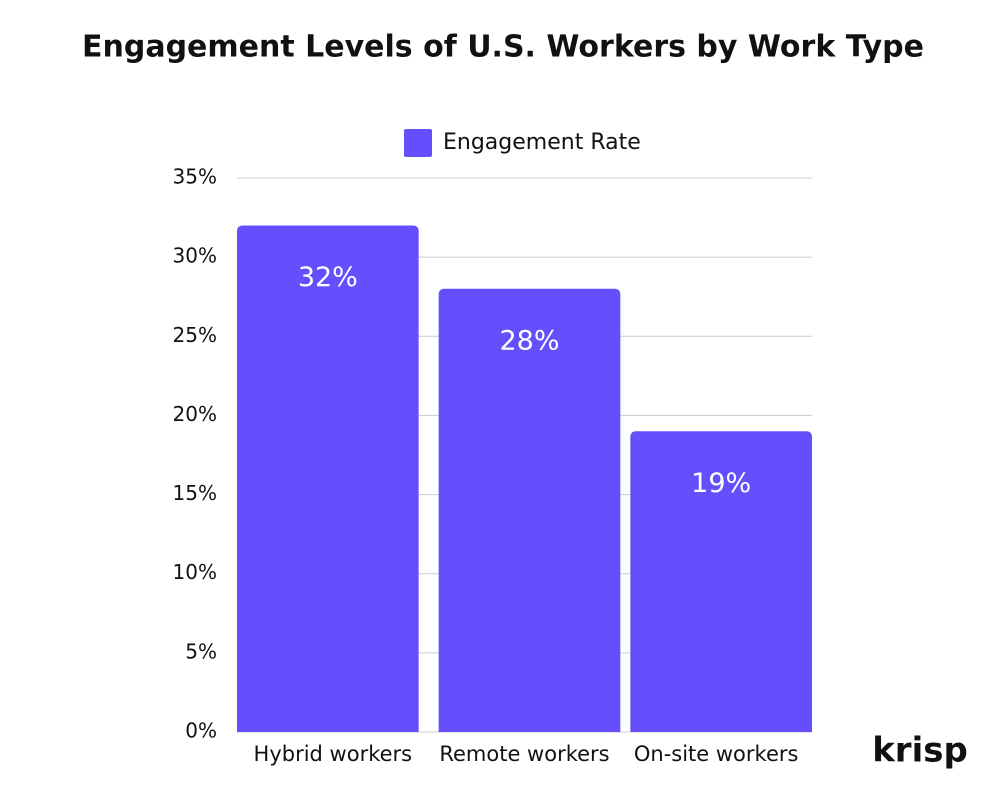 This screenshot has height=800, width=1000. Describe the element at coordinates (195, 335) in the screenshot. I see `y-tick-label: 25%` at that location.